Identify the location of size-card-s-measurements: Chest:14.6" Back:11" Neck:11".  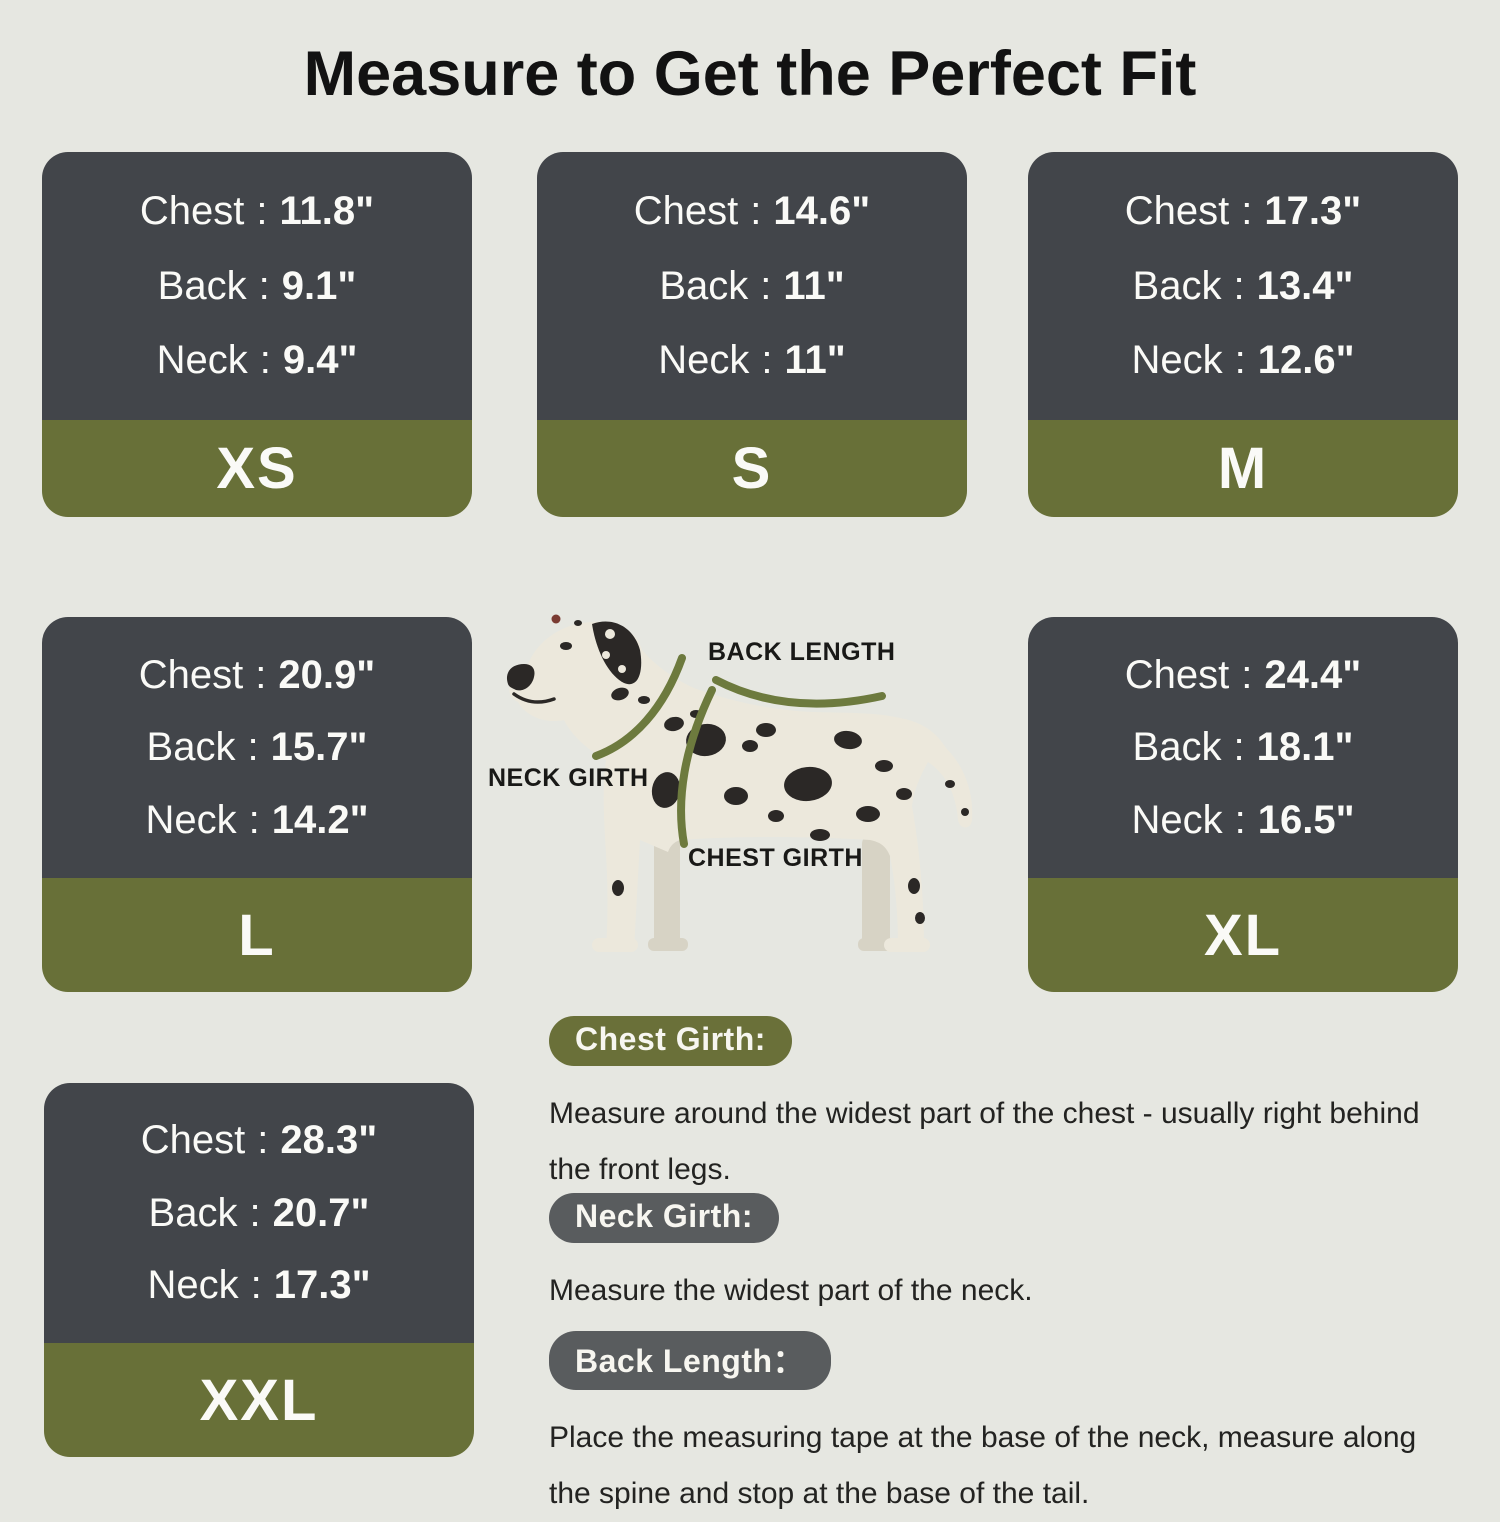
(752, 286).